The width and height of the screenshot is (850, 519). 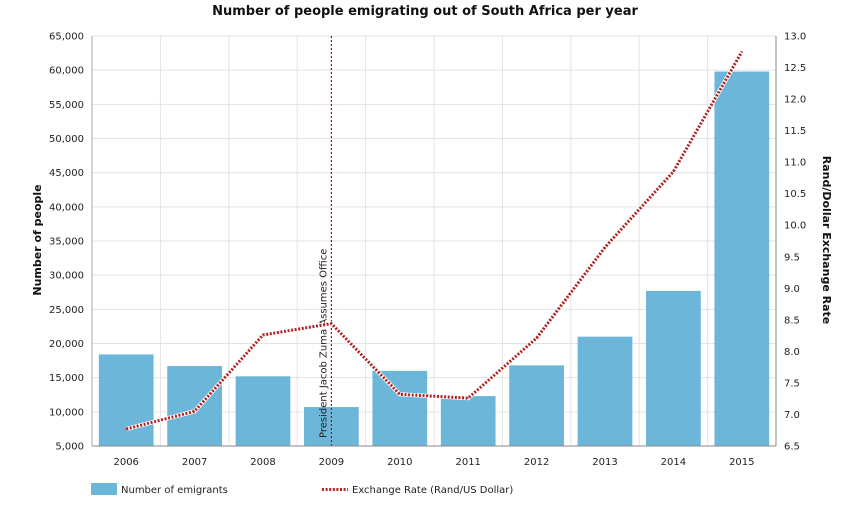 I want to click on y2-tick-label: 9.0, so click(x=792, y=289).